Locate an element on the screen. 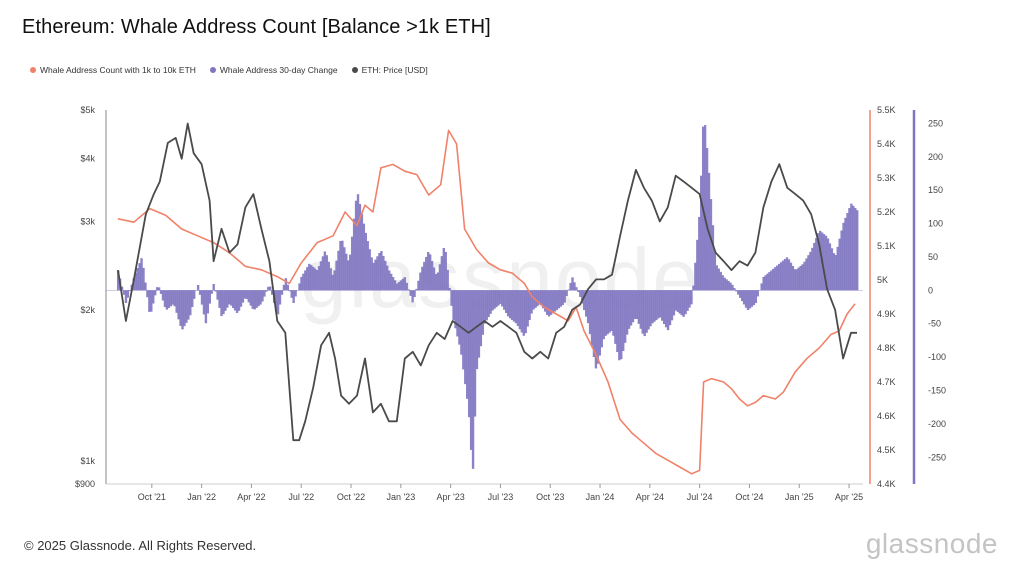  x-tick-label: Apr '22 is located at coordinates (251, 497).